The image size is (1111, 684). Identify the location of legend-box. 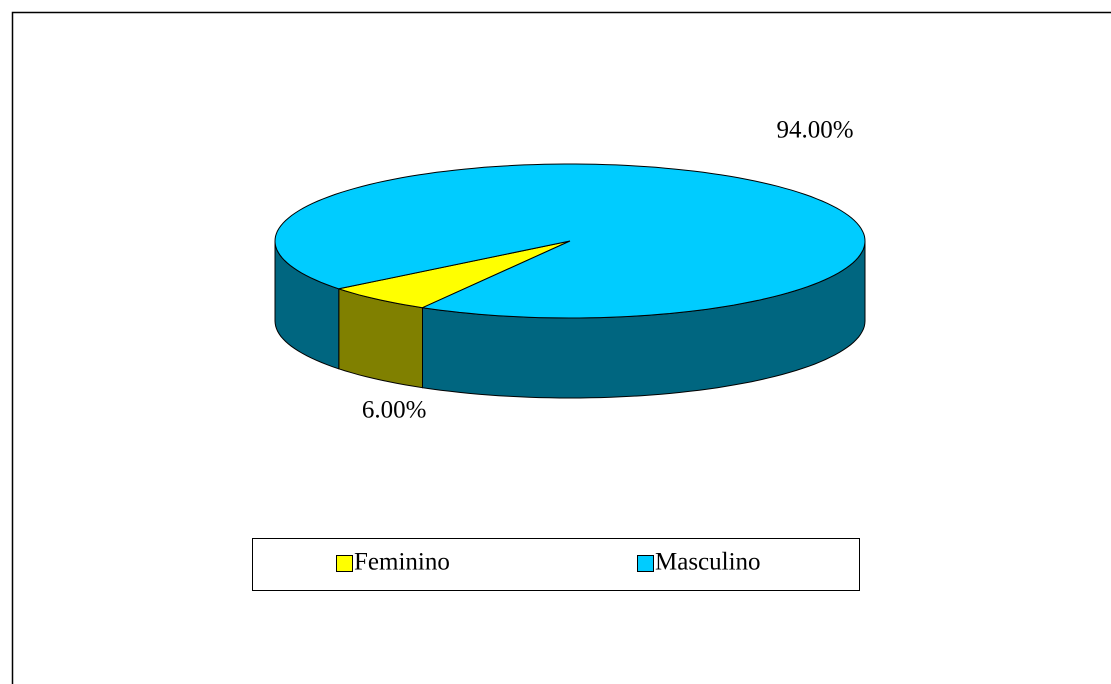
(556, 564).